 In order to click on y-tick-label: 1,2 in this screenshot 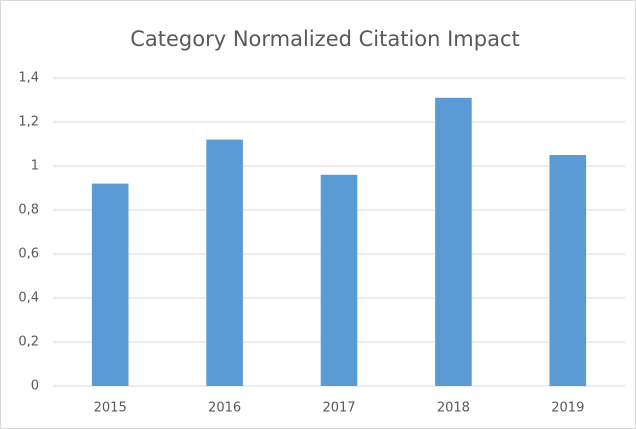, I will do `click(28, 122)`.